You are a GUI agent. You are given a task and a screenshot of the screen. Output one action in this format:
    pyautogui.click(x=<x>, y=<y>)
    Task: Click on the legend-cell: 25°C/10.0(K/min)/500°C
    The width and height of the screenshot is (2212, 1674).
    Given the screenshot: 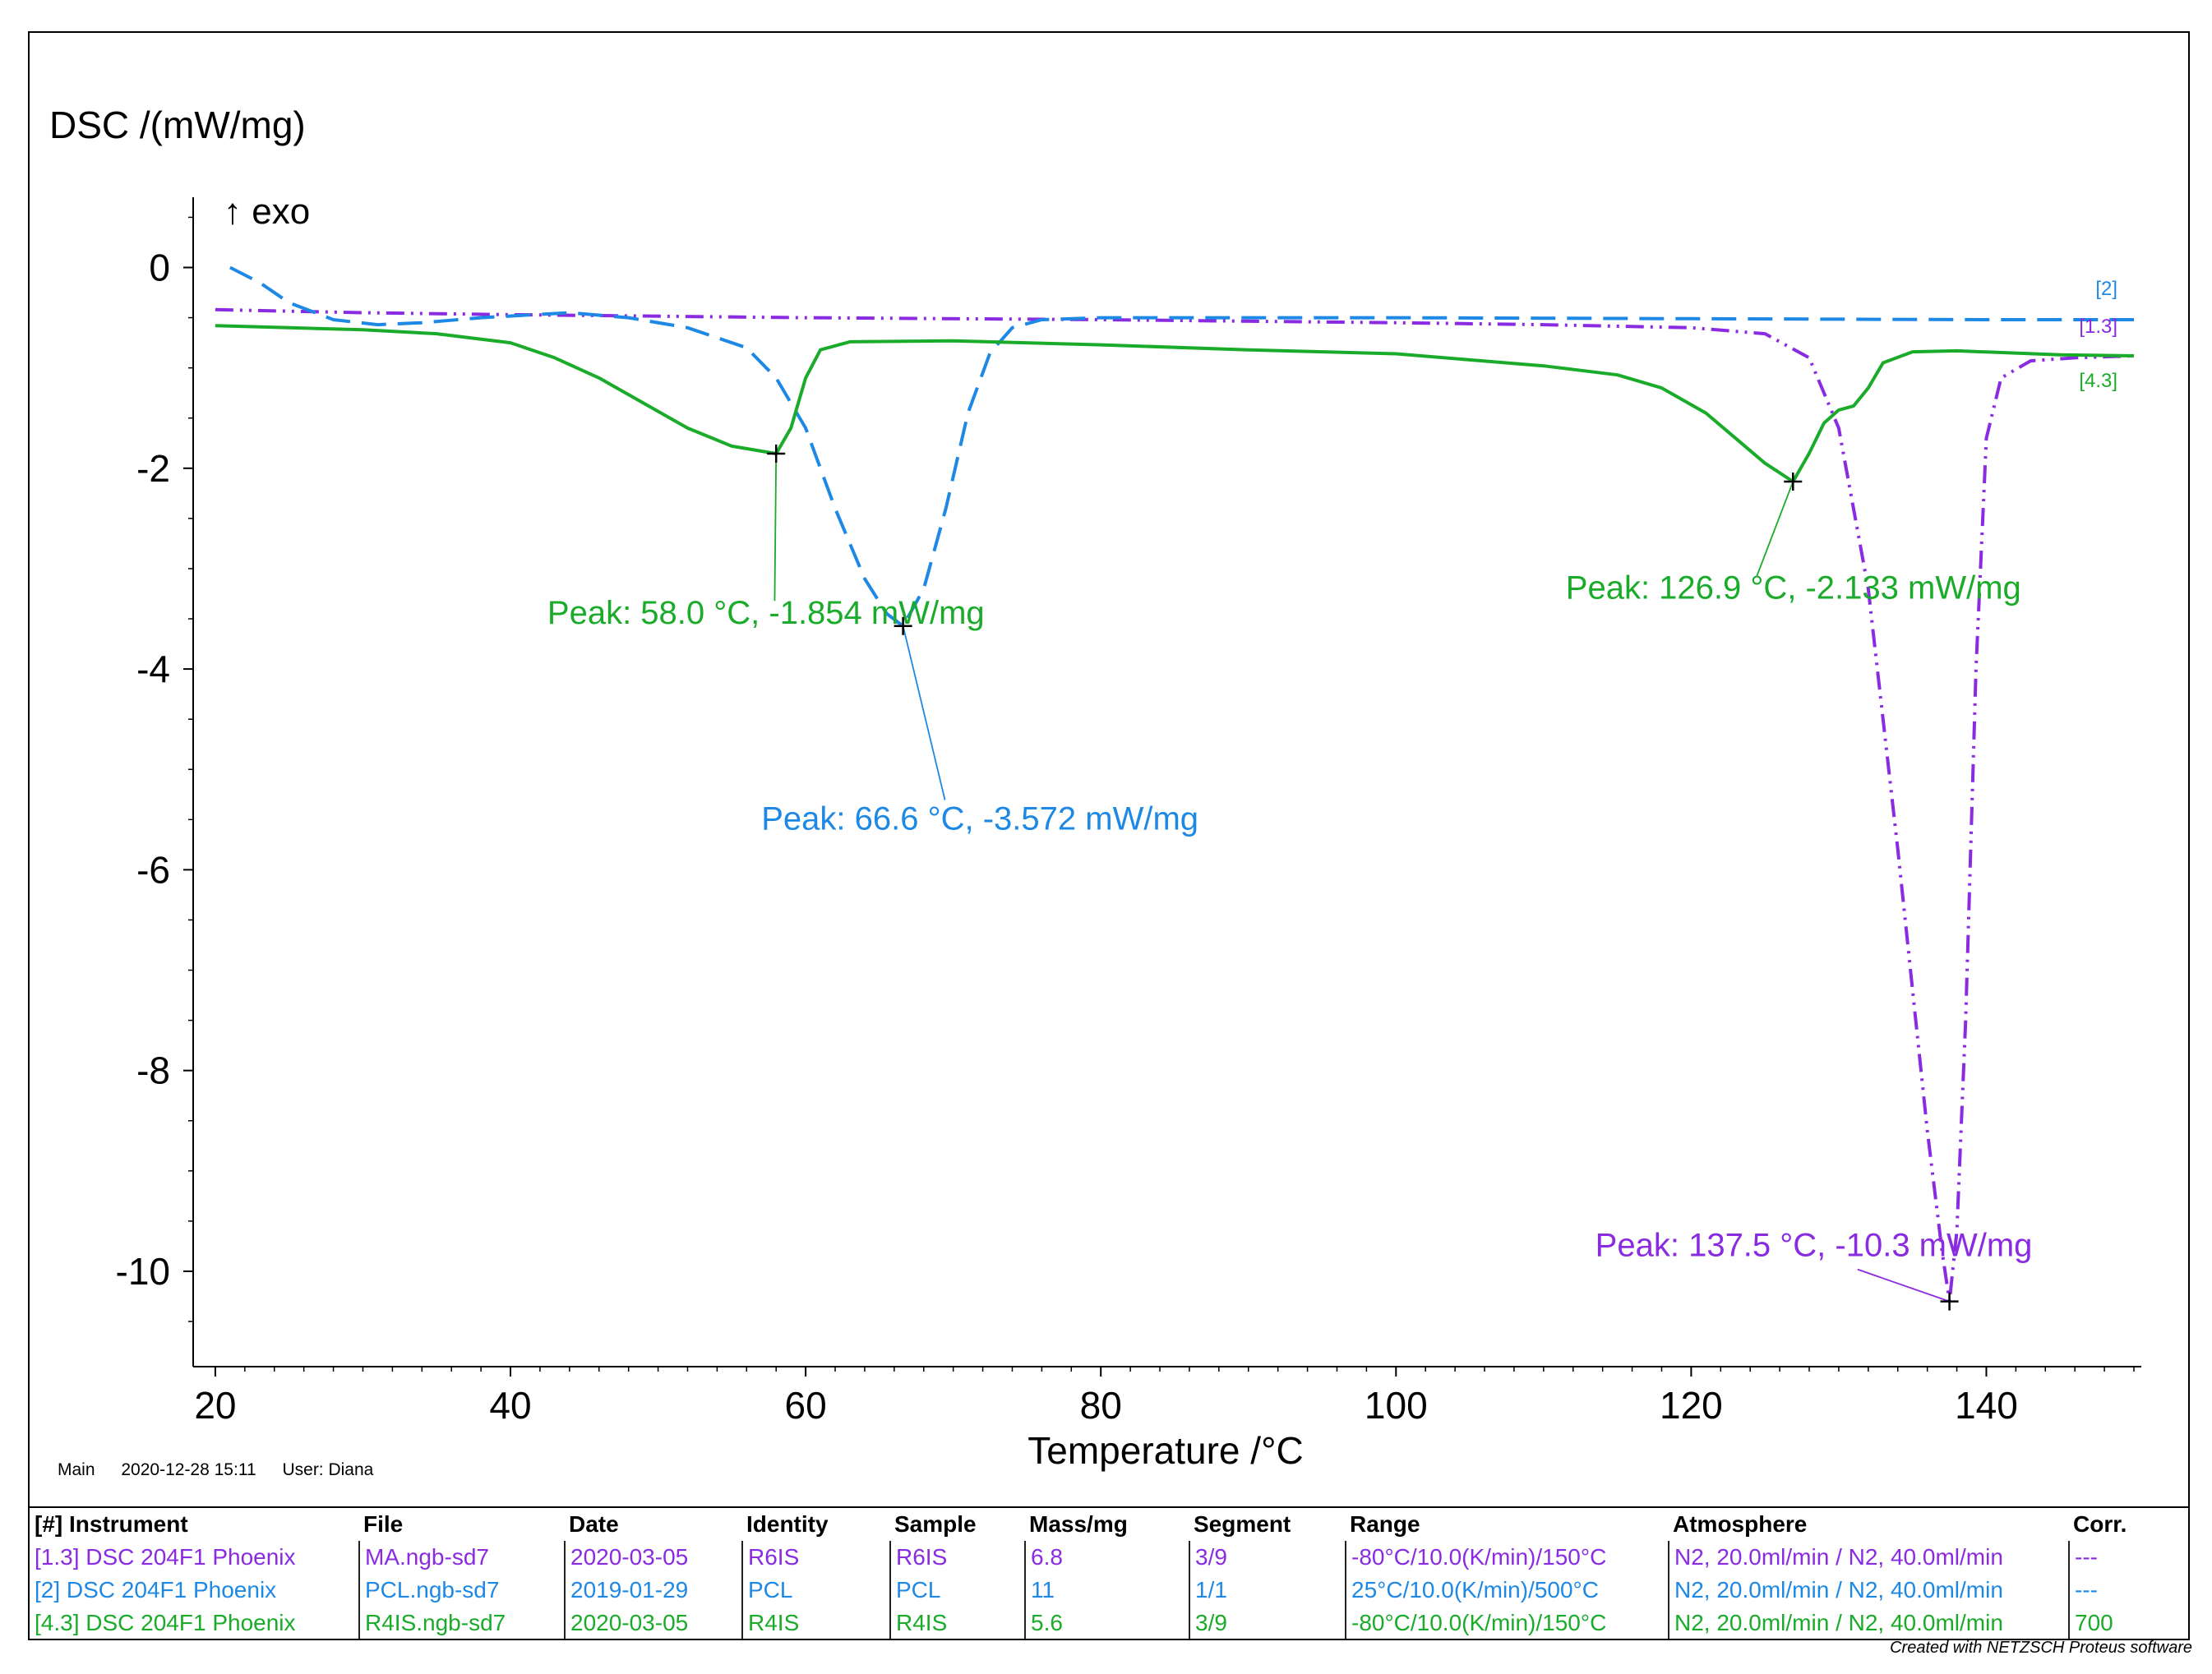 What is the action you would take?
    pyautogui.click(x=1506, y=1590)
    